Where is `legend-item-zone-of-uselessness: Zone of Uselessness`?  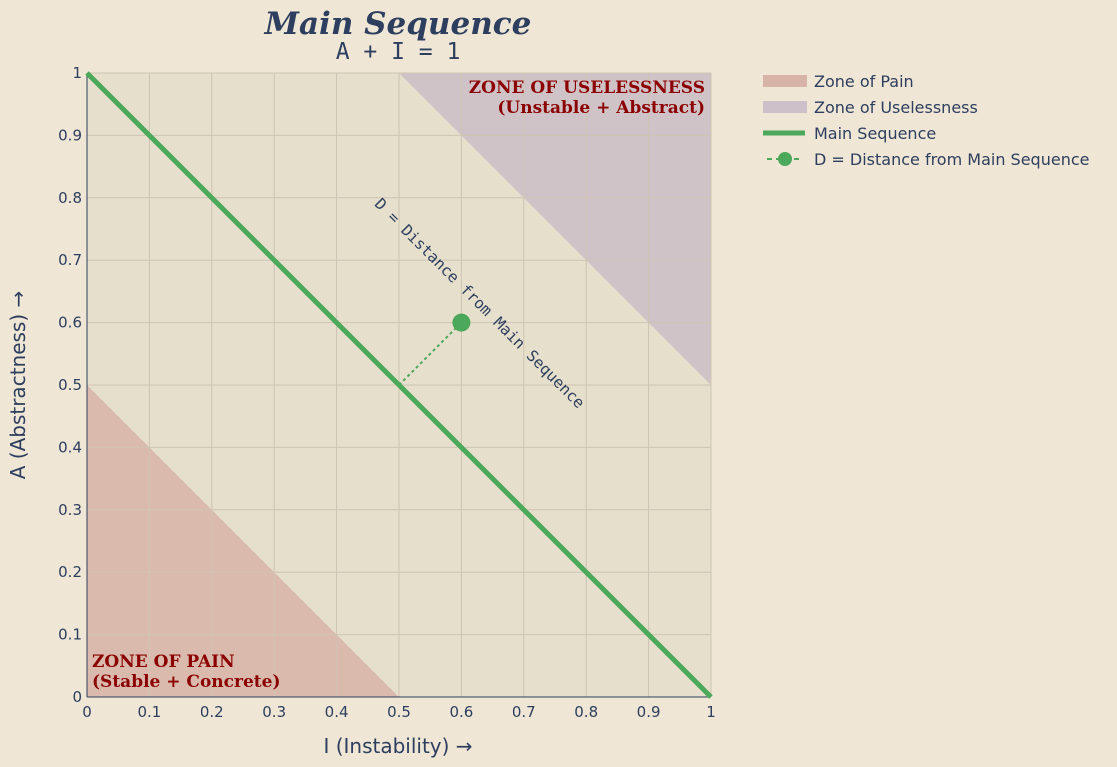
legend-item-zone-of-uselessness: Zone of Uselessness is located at coordinates (870, 107).